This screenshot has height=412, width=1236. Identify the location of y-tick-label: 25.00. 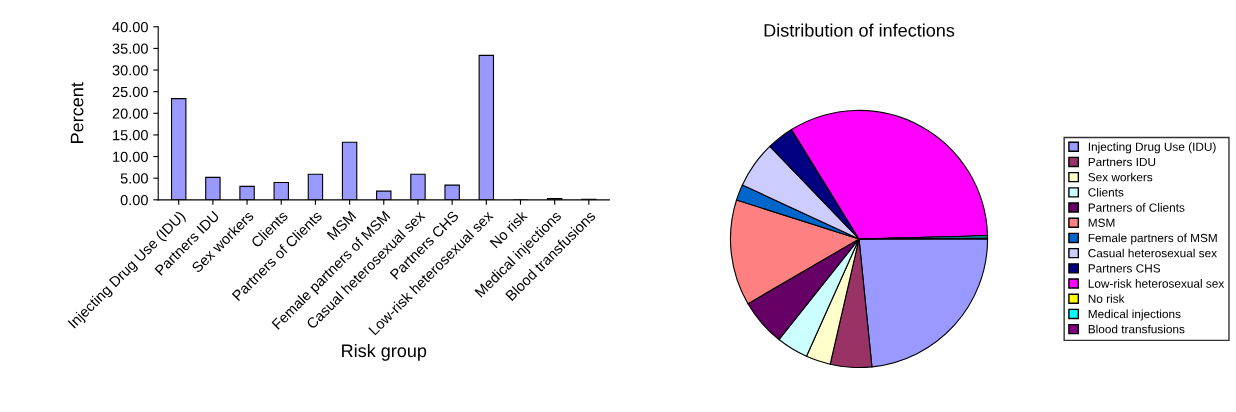
(130, 92).